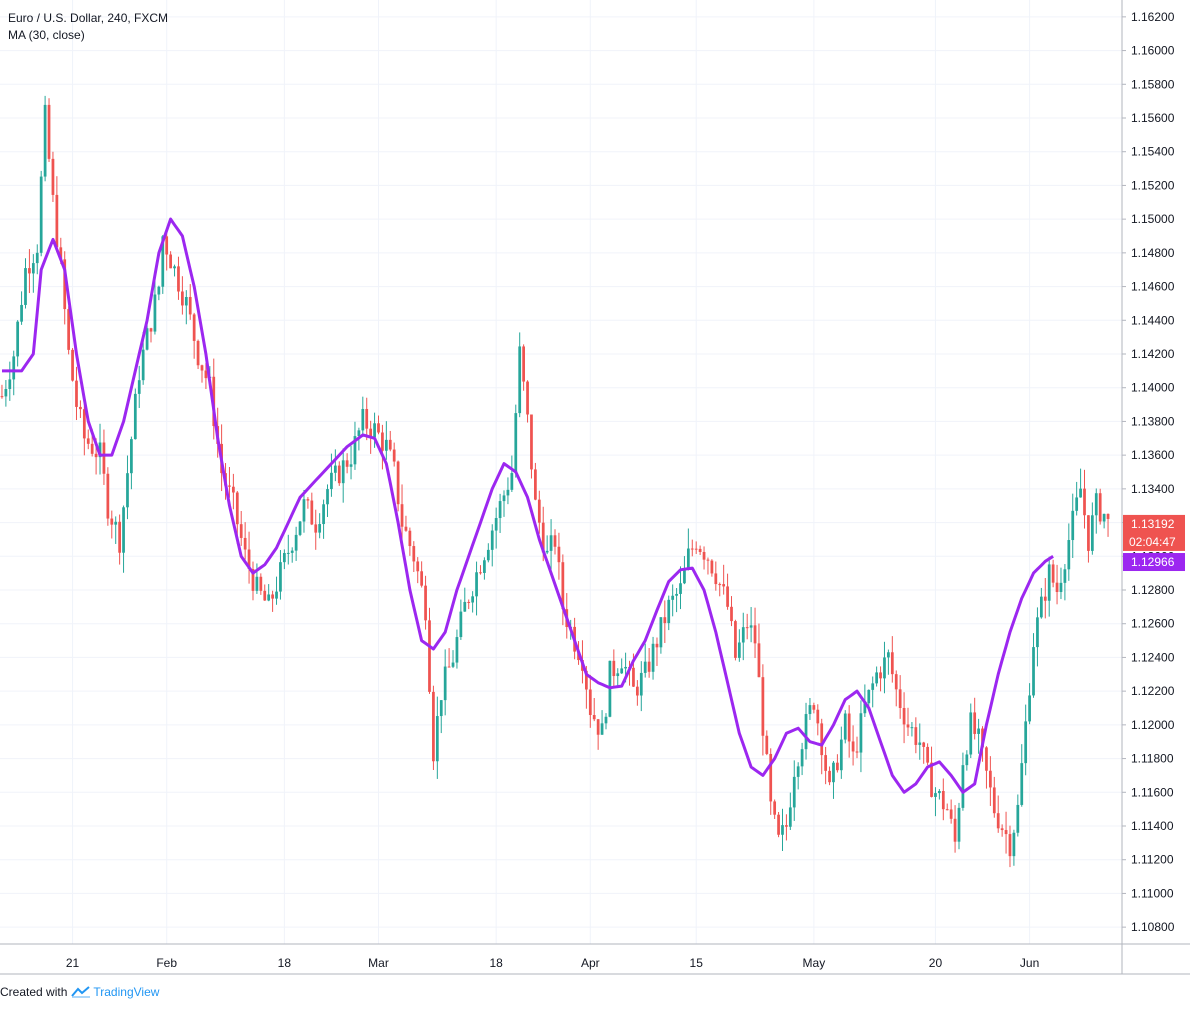  I want to click on x-tick-label: 18, so click(496, 963).